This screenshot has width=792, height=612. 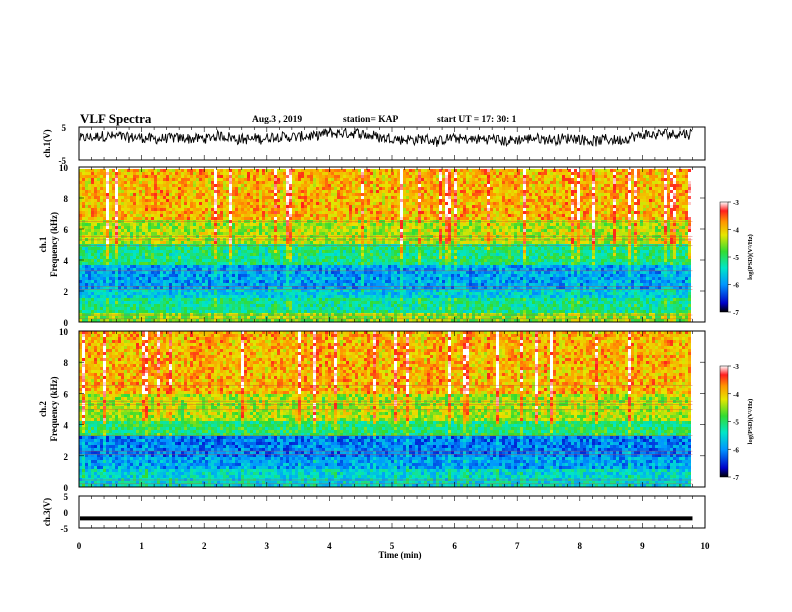 I want to click on x-tick-label: 3, so click(x=267, y=546).